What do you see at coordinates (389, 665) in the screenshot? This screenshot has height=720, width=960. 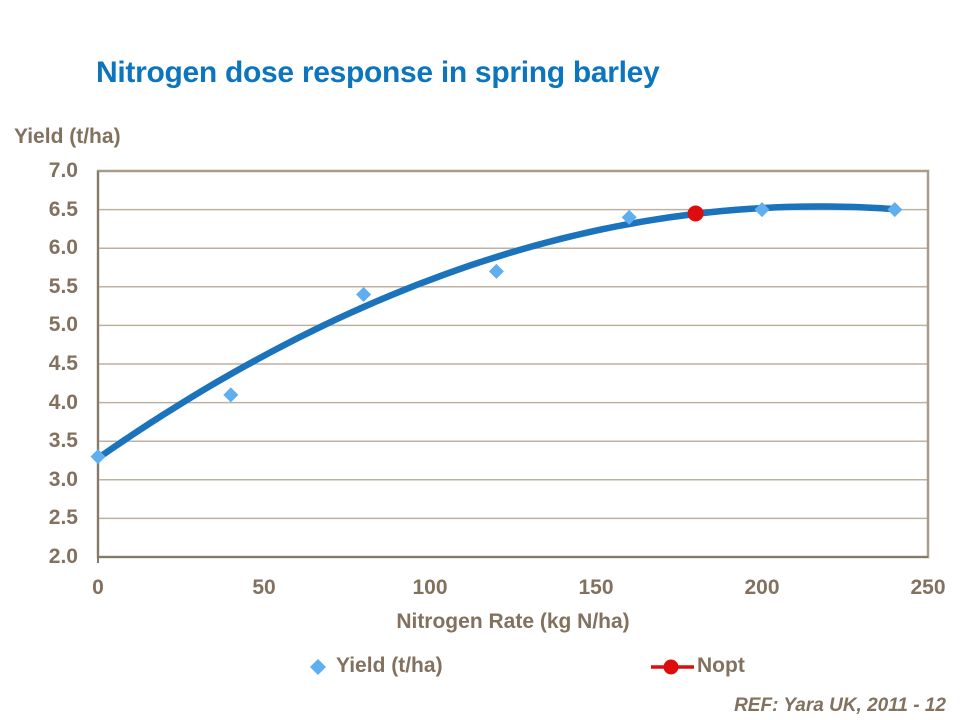 I see `legend-label-yield: Yield (t/ha)` at bounding box center [389, 665].